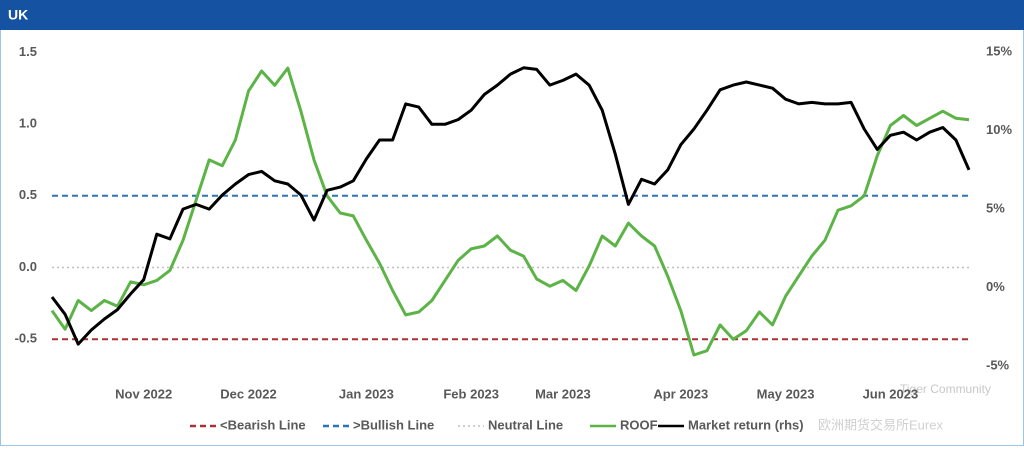 This screenshot has width=1024, height=451. Describe the element at coordinates (945, 389) in the screenshot. I see `watermark: Tiger Community` at that location.